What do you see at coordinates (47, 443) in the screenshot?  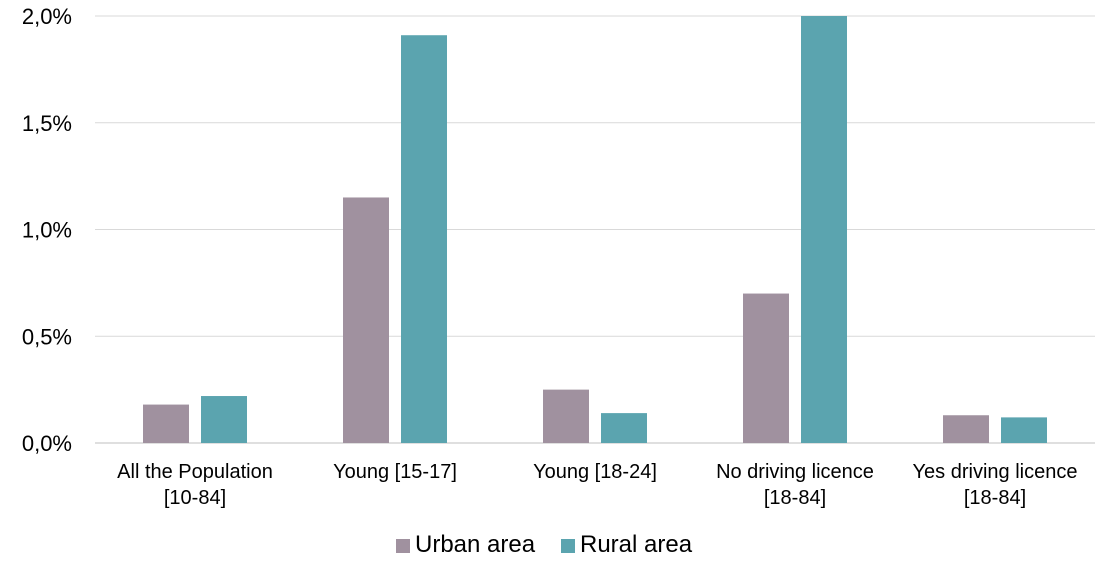 I see `y-tick-label: 0,0%` at bounding box center [47, 443].